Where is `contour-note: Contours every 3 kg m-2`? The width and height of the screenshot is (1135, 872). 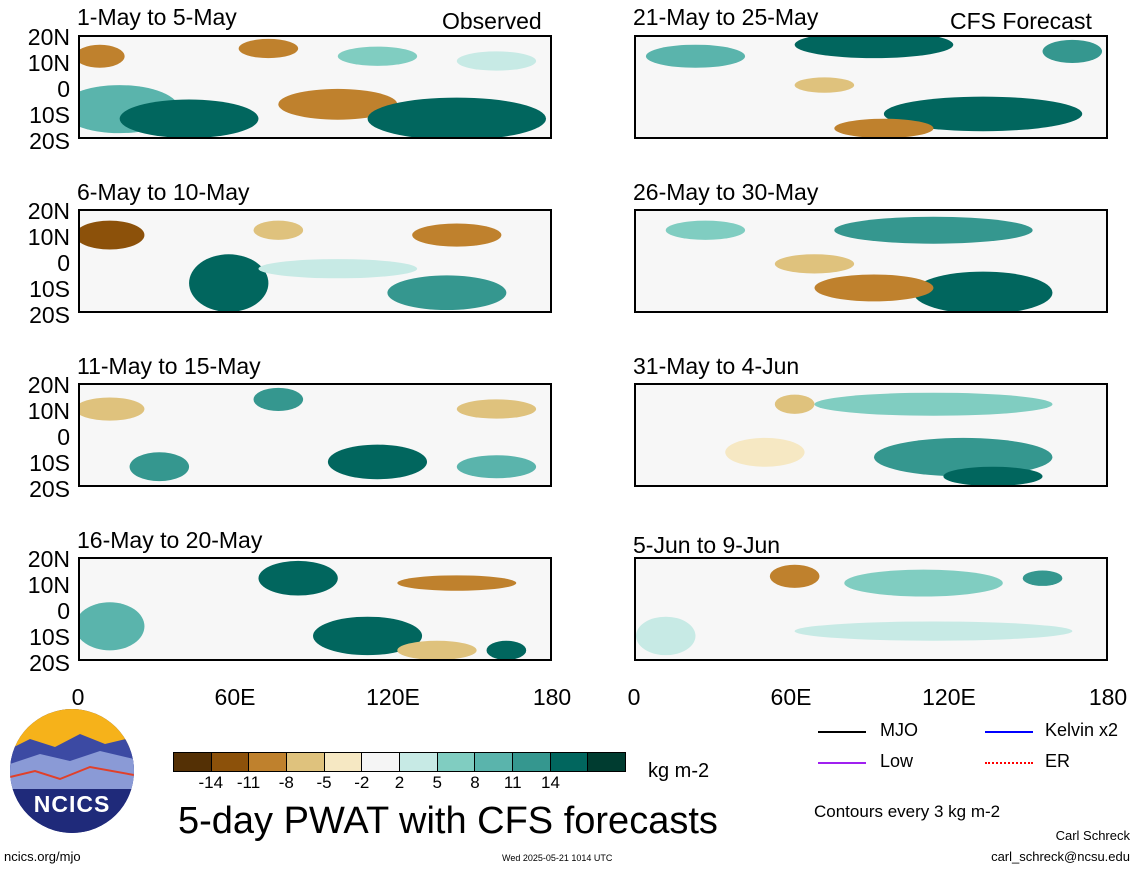 contour-note: Contours every 3 kg m-2 is located at coordinates (907, 811).